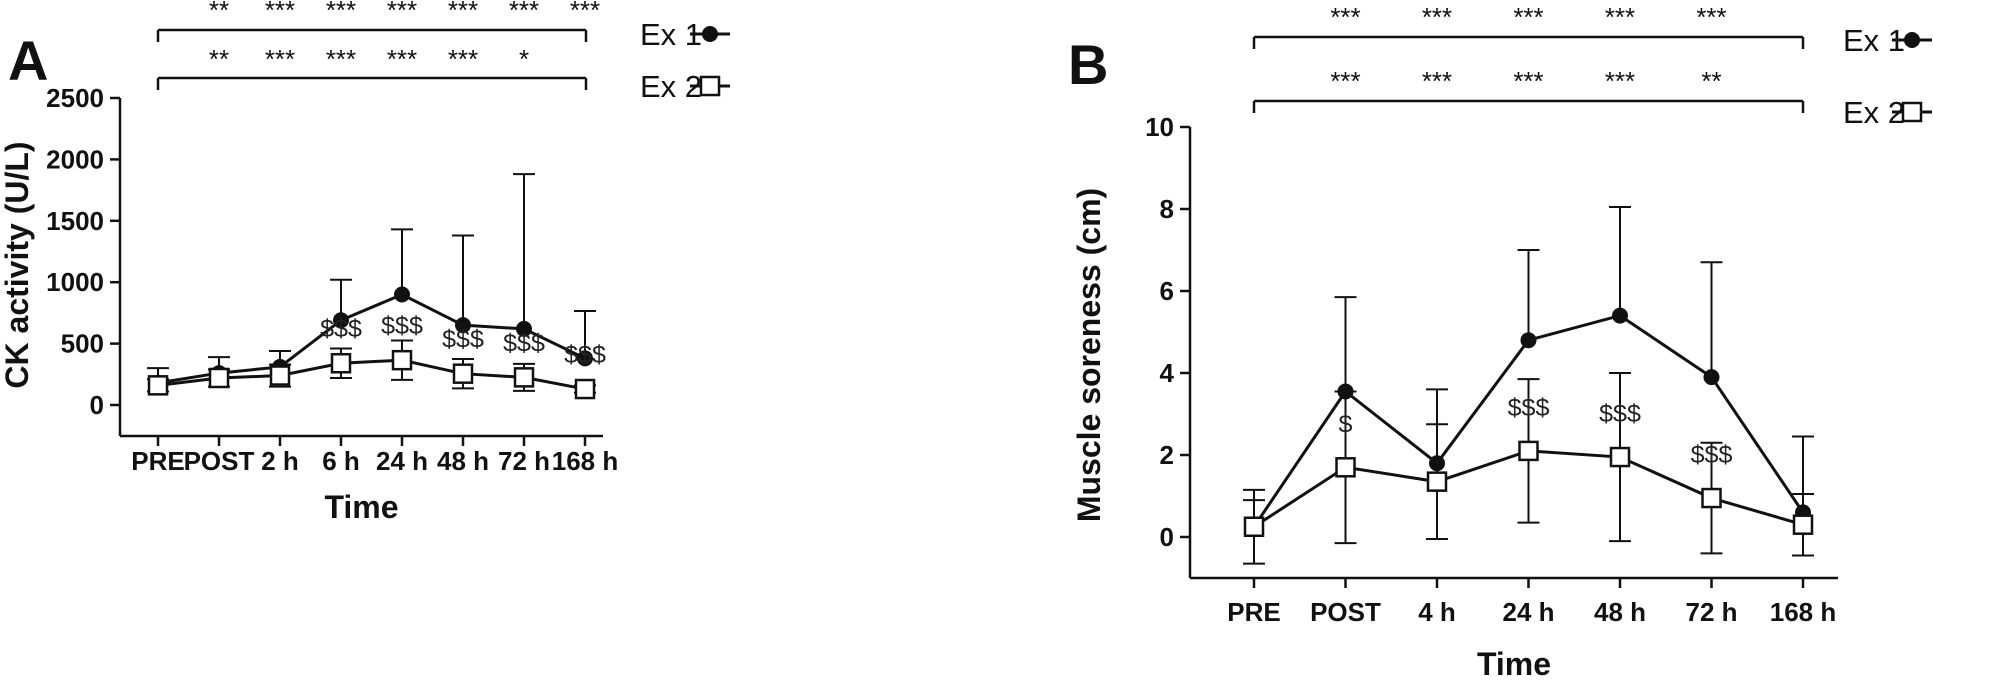 The height and width of the screenshot is (692, 1999). I want to click on between-group-marker: $, so click(1346, 424).